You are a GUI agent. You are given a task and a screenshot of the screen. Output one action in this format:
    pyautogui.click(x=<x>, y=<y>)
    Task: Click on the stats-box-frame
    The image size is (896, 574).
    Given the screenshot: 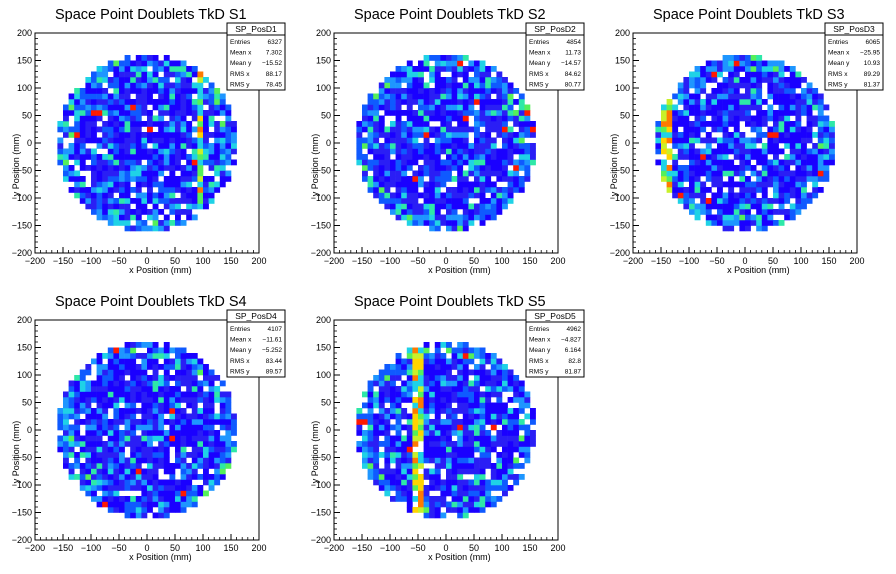 What is the action you would take?
    pyautogui.click(x=854, y=56)
    